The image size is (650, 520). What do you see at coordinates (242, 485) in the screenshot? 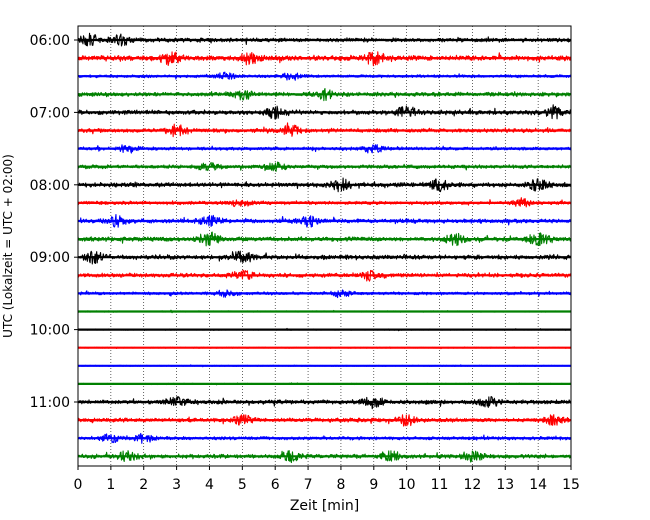
I see `x-tick-label-5: 5` at bounding box center [242, 485].